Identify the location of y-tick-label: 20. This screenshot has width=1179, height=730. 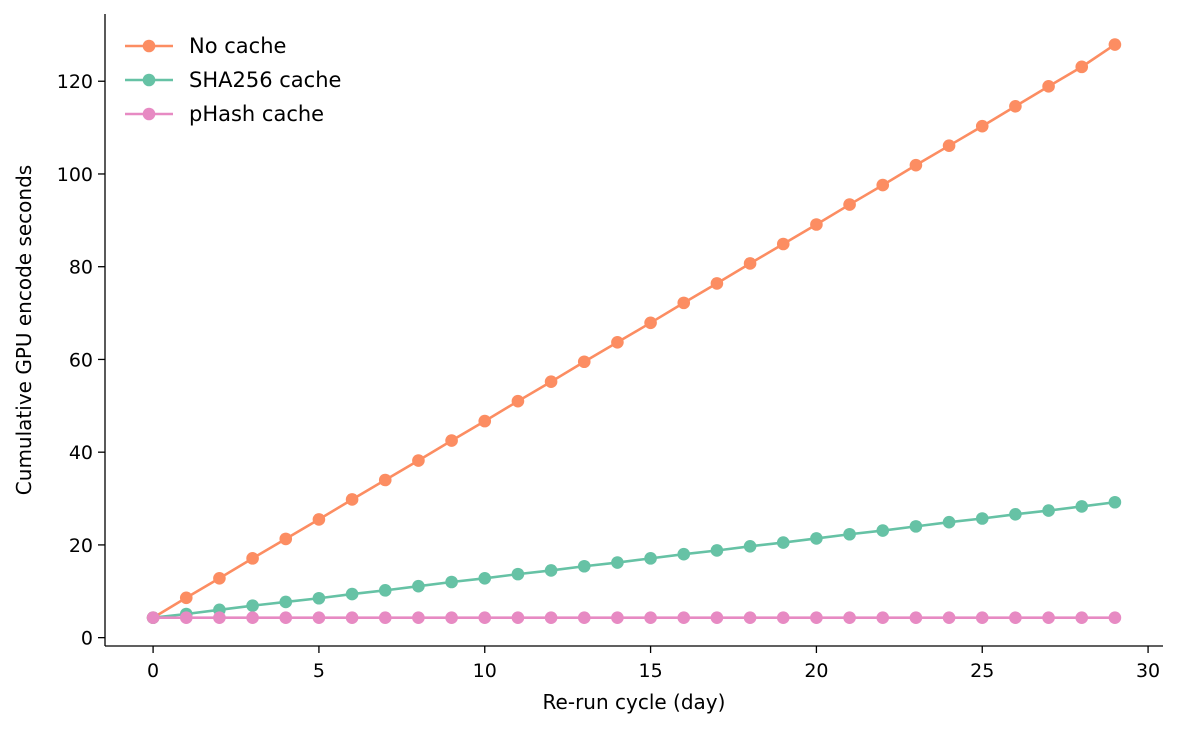
(81, 546).